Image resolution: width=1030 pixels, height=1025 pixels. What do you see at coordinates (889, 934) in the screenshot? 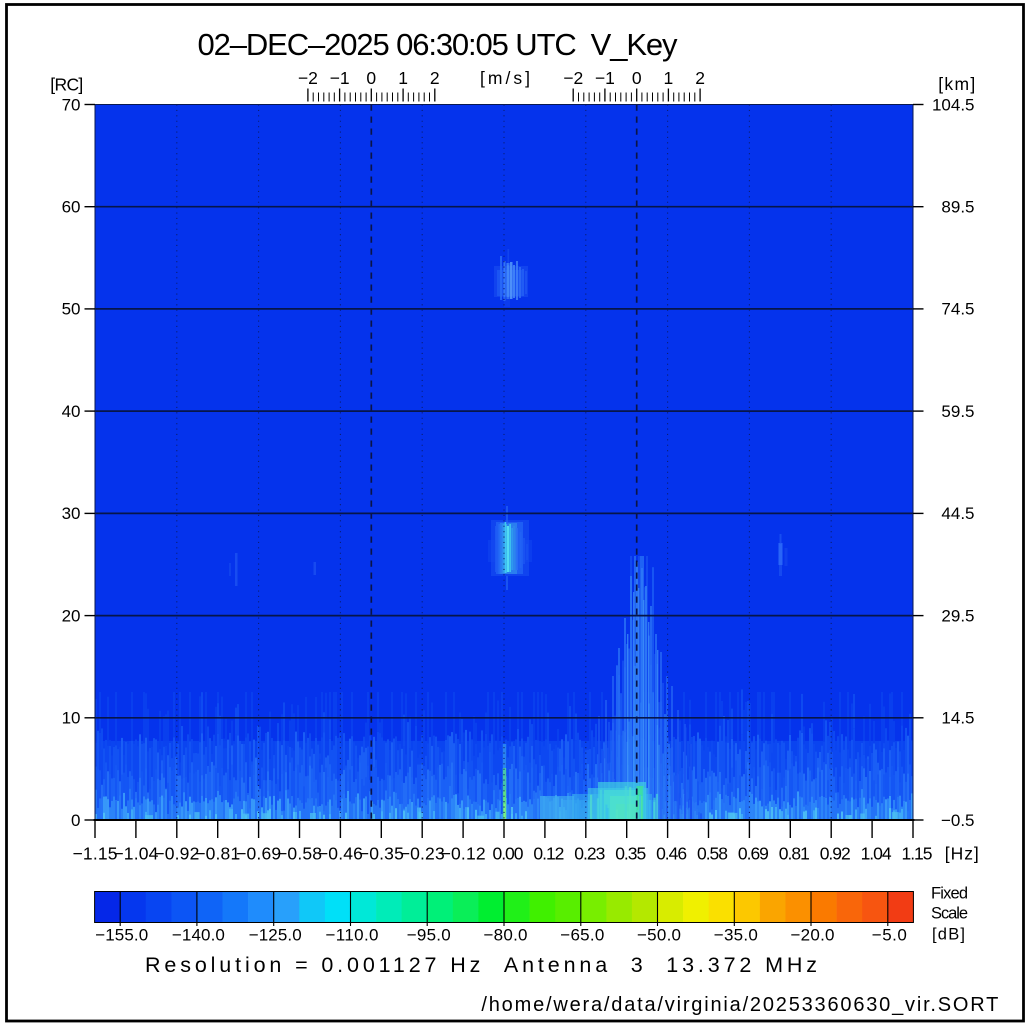
I see `svg-text: −5.0` at bounding box center [889, 934].